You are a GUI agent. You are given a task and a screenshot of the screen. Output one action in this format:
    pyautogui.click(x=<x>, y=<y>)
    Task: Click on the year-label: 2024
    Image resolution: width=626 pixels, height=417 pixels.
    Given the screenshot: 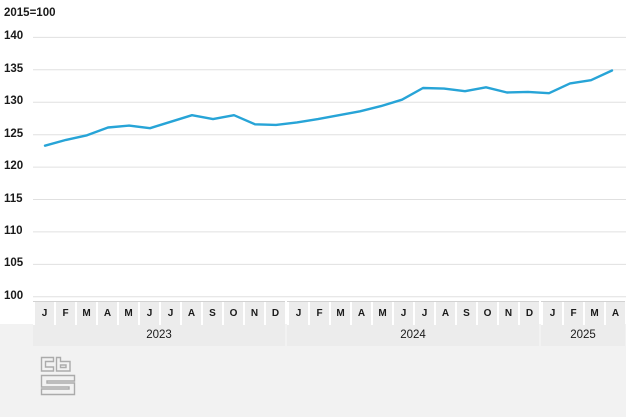 What is the action you would take?
    pyautogui.click(x=413, y=335)
    